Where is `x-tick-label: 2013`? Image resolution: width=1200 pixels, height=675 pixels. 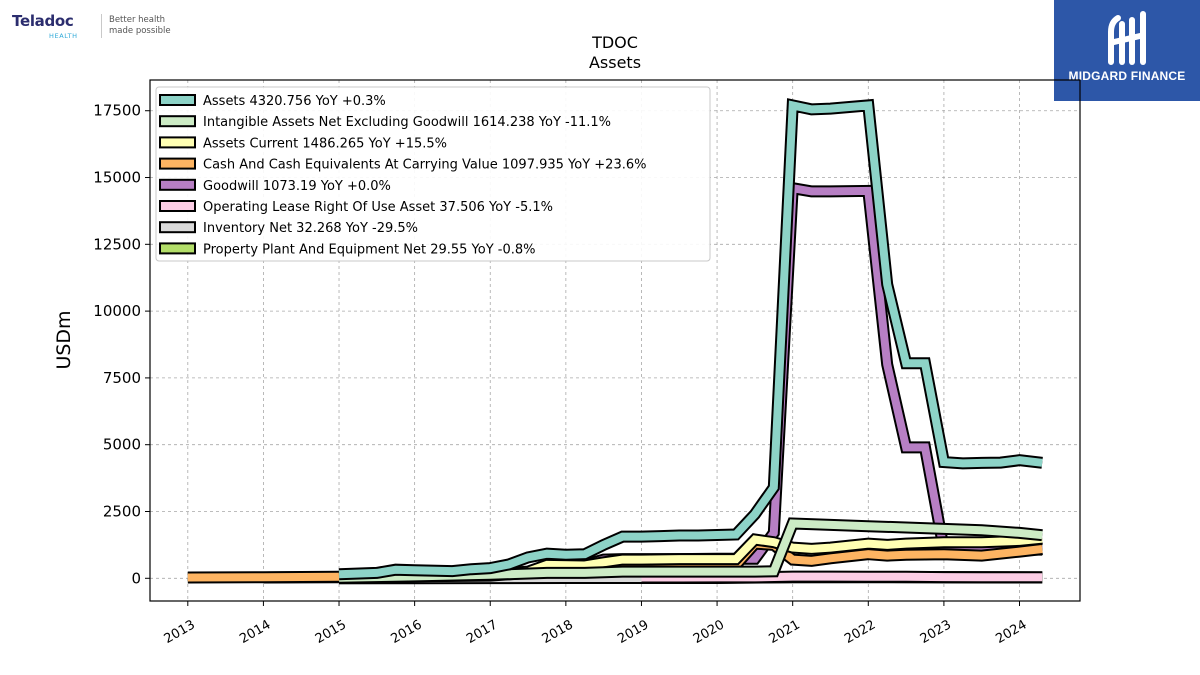 x-tick-label: 2013 is located at coordinates (180, 632).